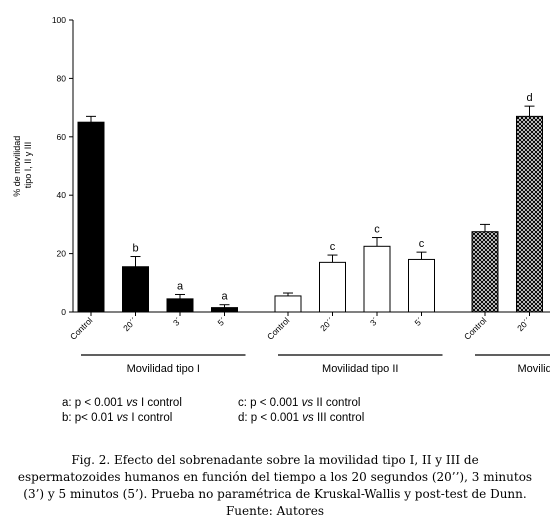  I want to click on legend-c-pre: c: p < 0.001, so click(270, 403).